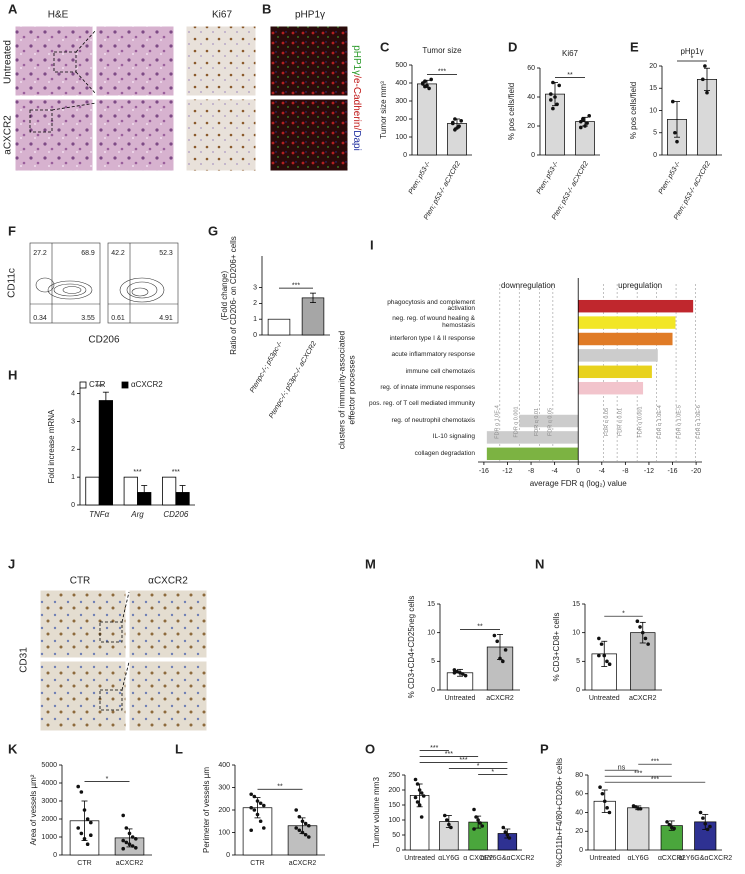 Image resolution: width=745 pixels, height=874 pixels. What do you see at coordinates (73, 421) in the screenshot?
I see `y-tick-label: 3` at bounding box center [73, 421].